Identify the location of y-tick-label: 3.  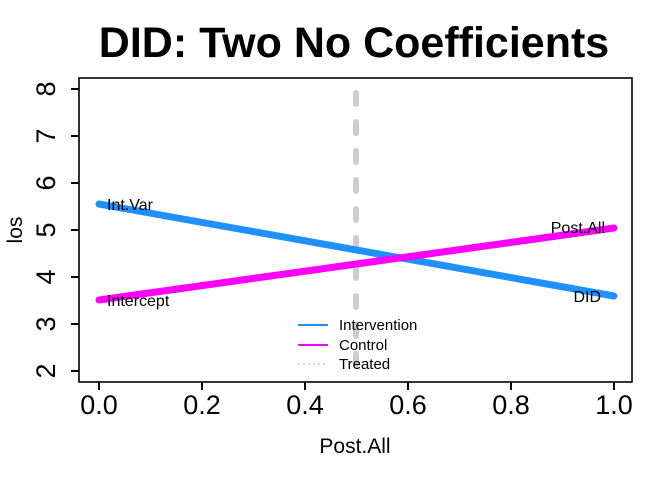
(46, 323).